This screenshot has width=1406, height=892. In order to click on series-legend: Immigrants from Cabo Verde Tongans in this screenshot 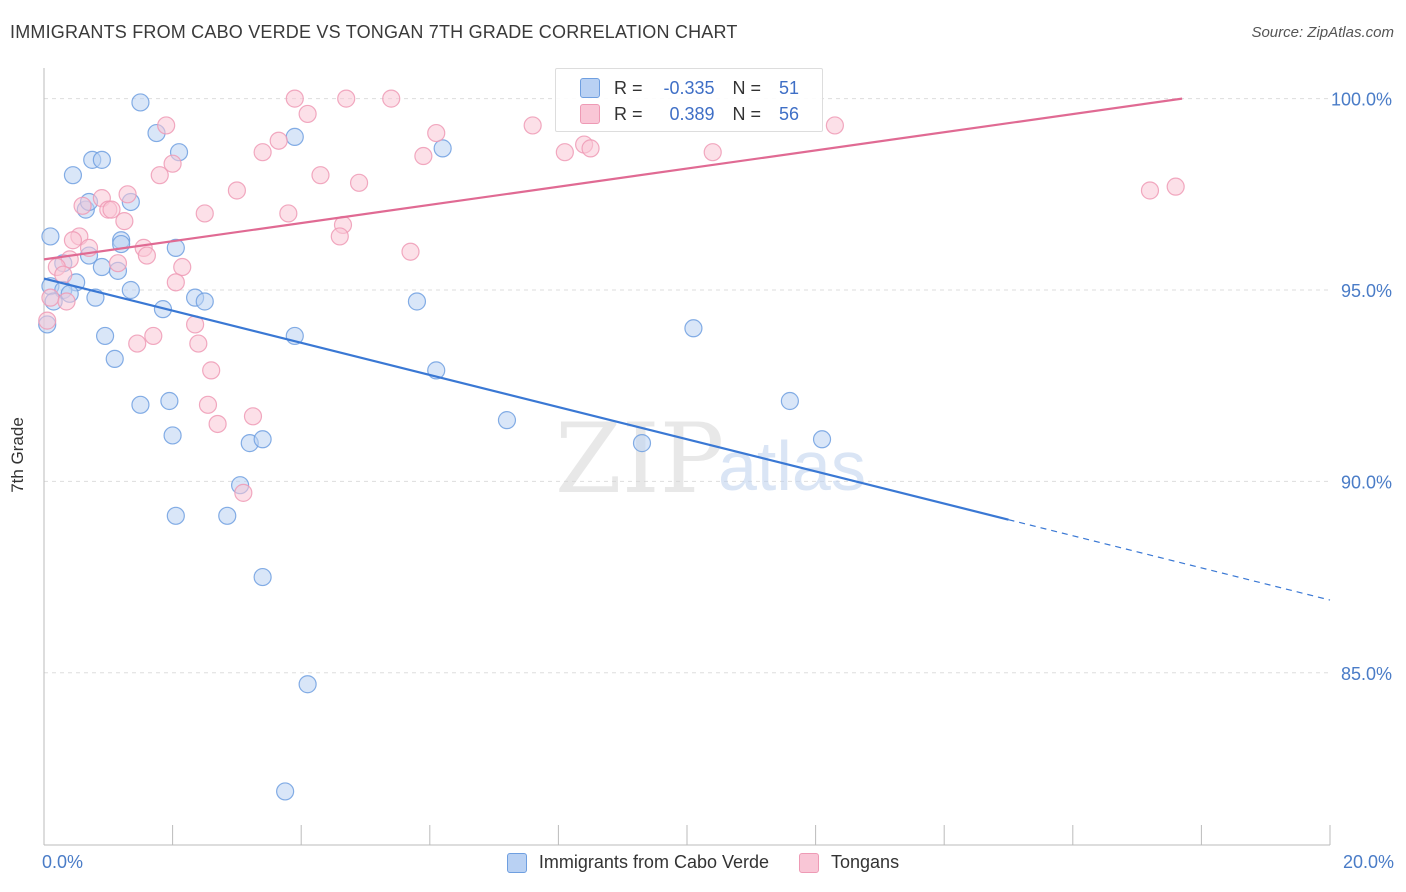, I will do `click(703, 862)`.